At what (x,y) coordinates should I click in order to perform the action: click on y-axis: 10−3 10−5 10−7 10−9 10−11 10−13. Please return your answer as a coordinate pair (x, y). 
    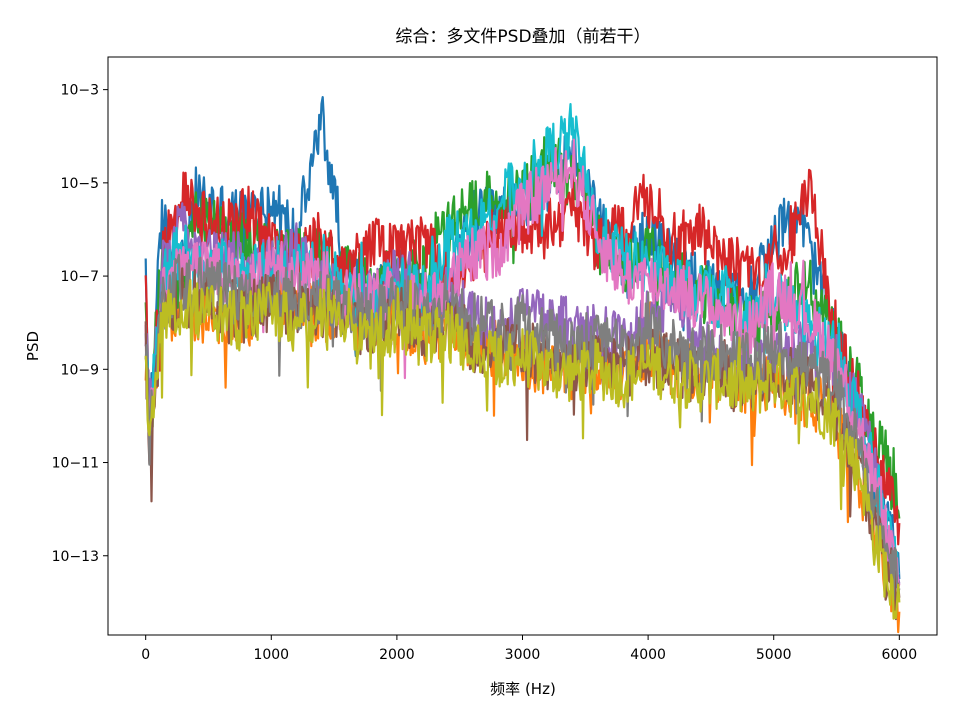
    Looking at the image, I should click on (80, 324).